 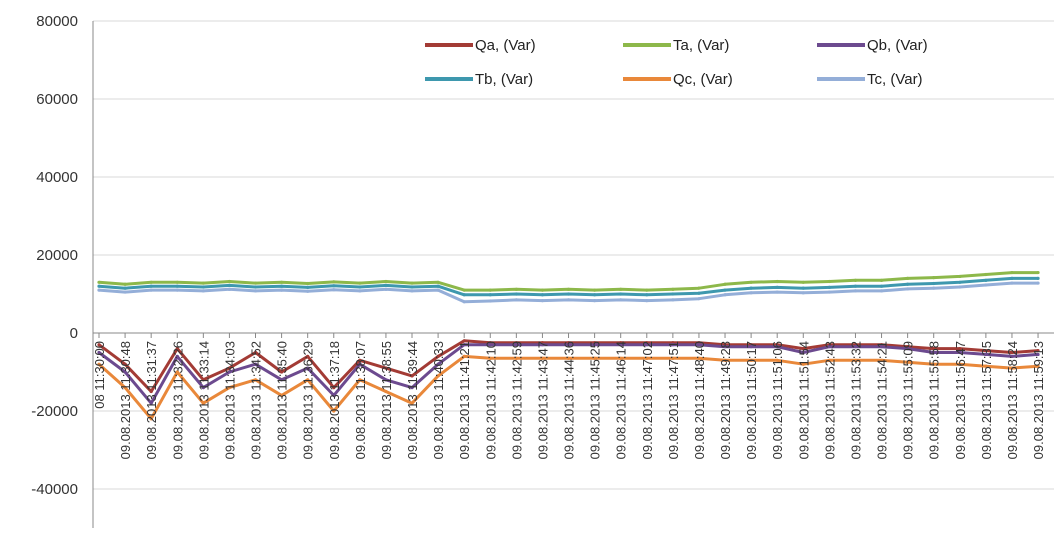 I want to click on y-tick-label: -40000, so click(x=54, y=489).